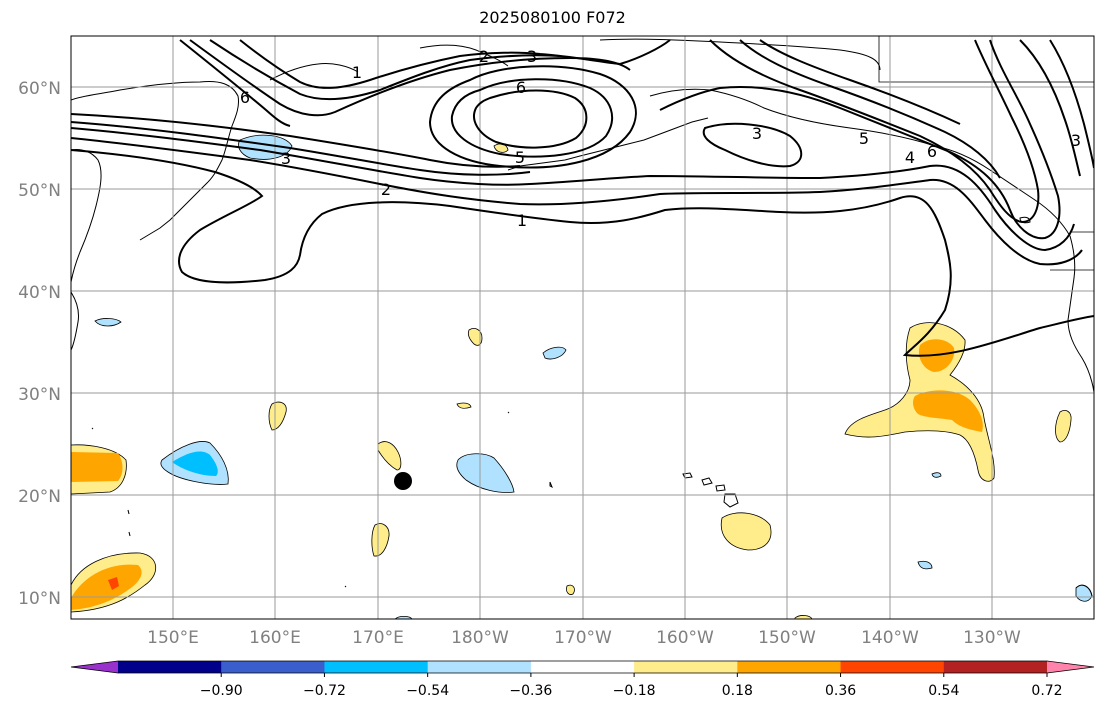 The height and width of the screenshot is (712, 1105). What do you see at coordinates (39, 89) in the screenshot?
I see `lat-label: 60°N` at bounding box center [39, 89].